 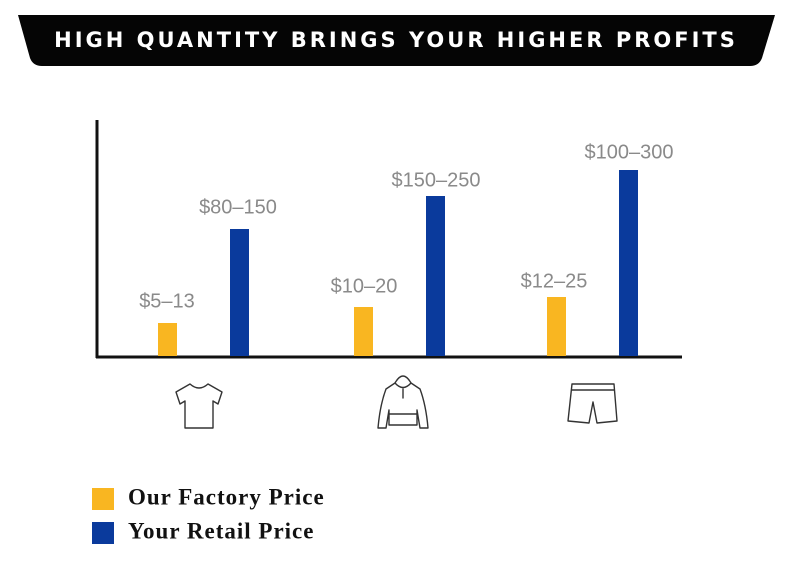 What do you see at coordinates (226, 496) in the screenshot?
I see `legend-label: Our Factory Price` at bounding box center [226, 496].